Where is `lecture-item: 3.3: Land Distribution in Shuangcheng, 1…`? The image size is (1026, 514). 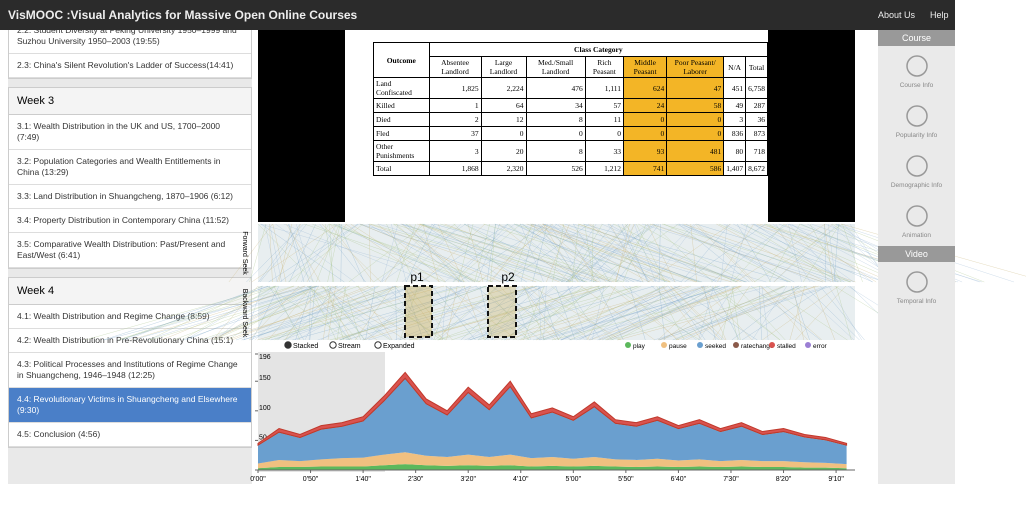
lecture-item: 3.3: Land Distribution in Shuangcheng, 1… is located at coordinates (130, 197).